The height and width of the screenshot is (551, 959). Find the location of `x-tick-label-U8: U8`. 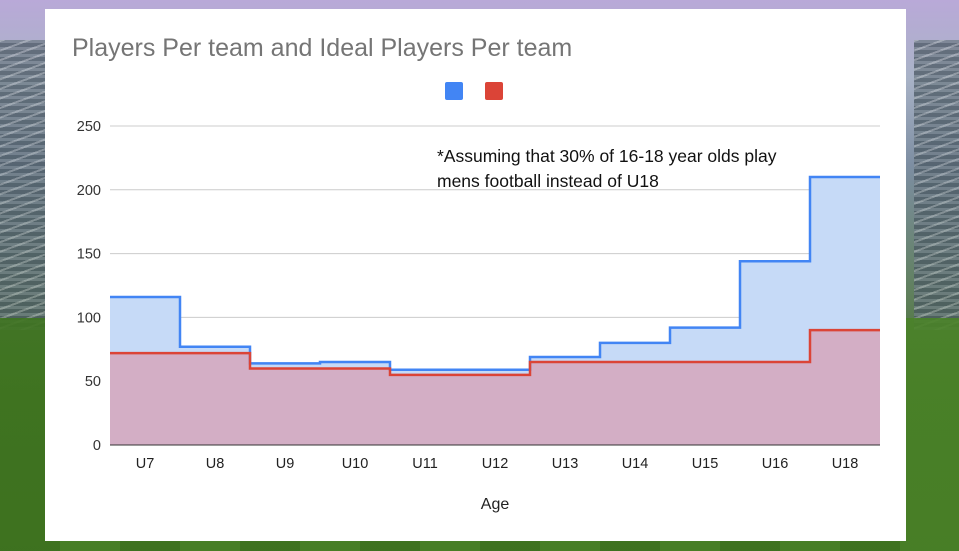

x-tick-label-U8: U8 is located at coordinates (215, 464).